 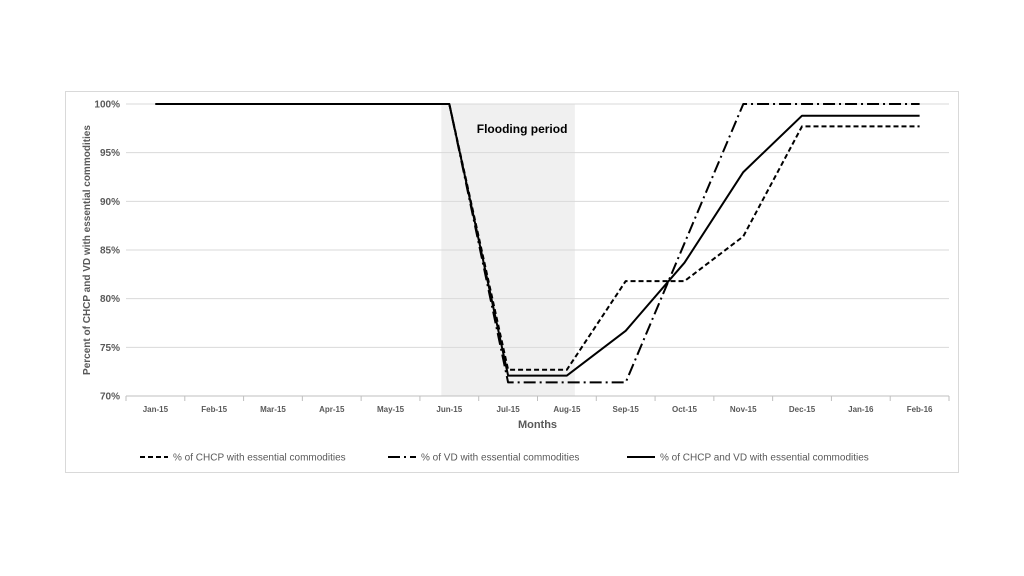 I want to click on x-tick-label: Jan-15, so click(x=156, y=409).